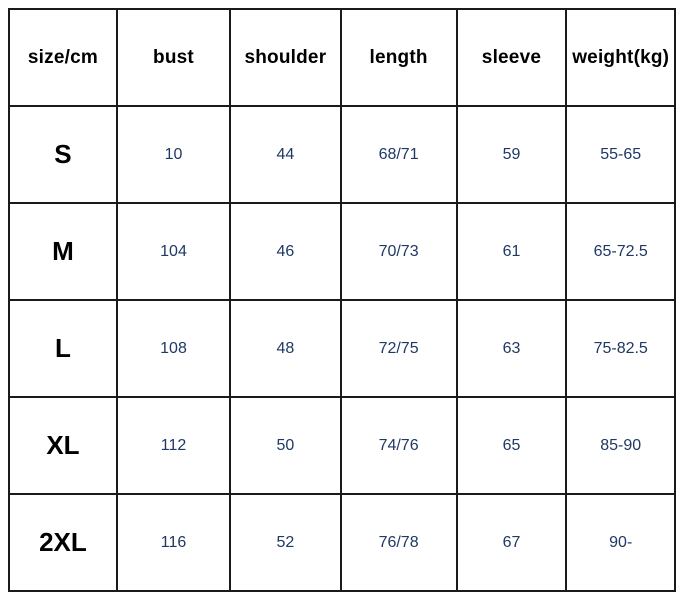 The width and height of the screenshot is (683, 598). Describe the element at coordinates (63, 348) in the screenshot. I see `size-label: L` at that location.